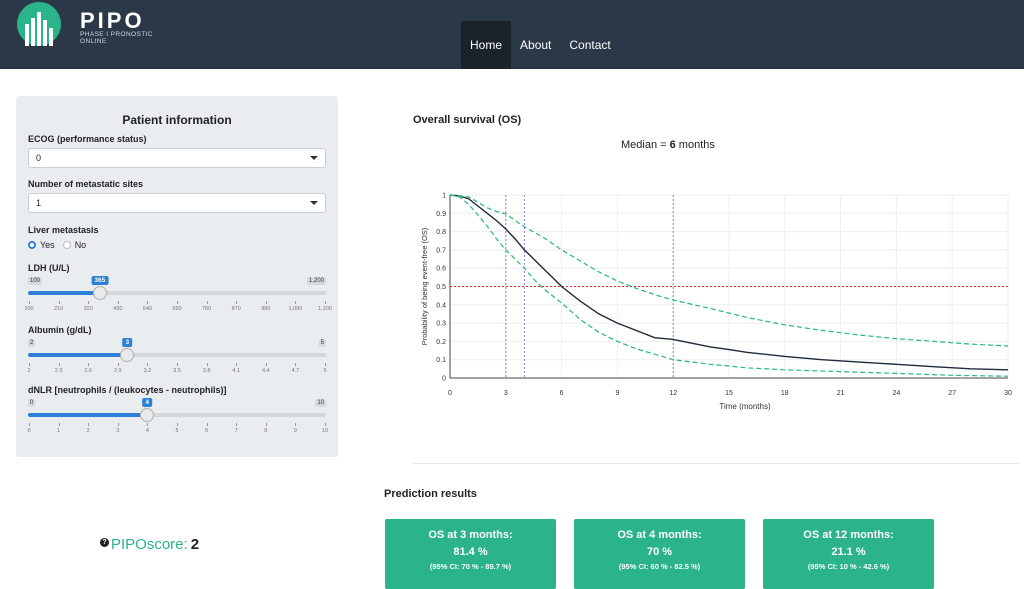 This screenshot has width=1024, height=589. Describe the element at coordinates (58, 371) in the screenshot. I see `slider-tick-label: 2.3` at that location.